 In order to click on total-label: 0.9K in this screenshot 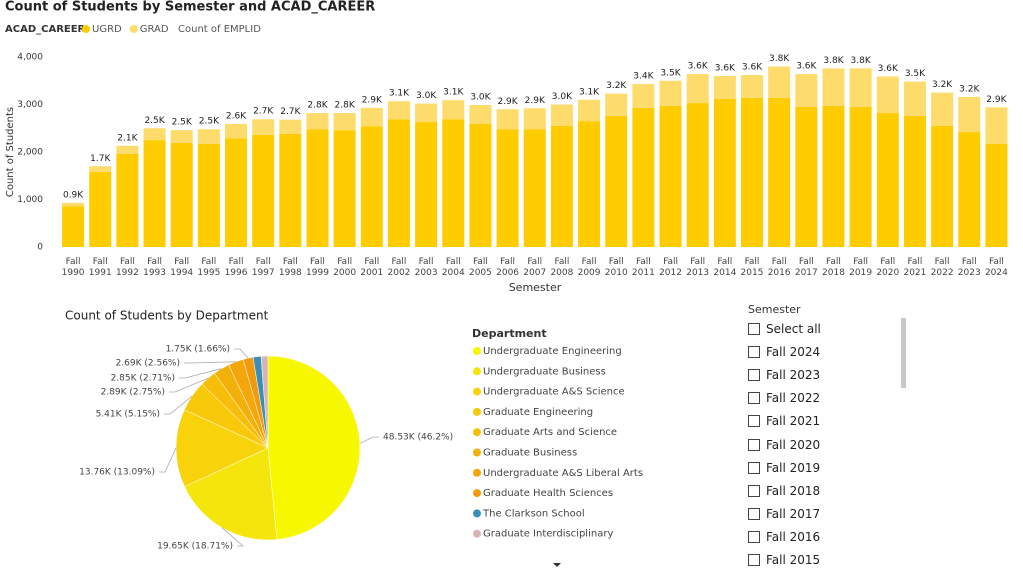, I will do `click(73, 195)`.